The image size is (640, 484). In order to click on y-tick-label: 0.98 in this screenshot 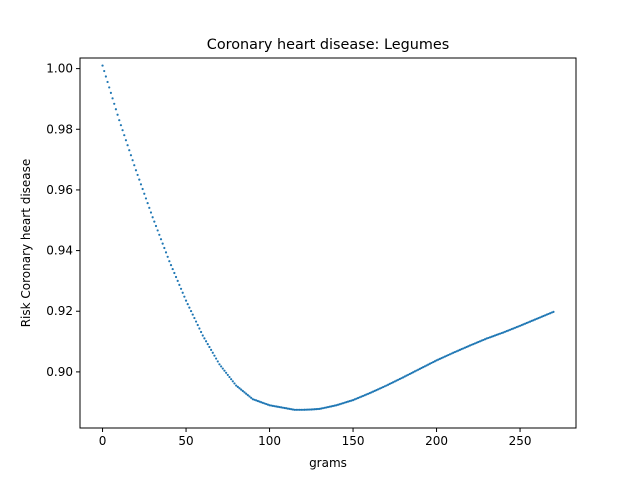, I will do `click(59, 129)`.